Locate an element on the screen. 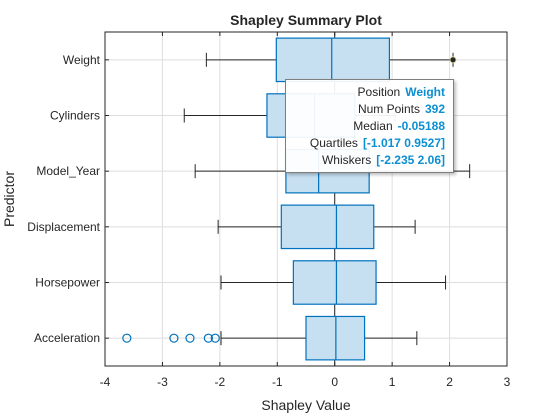 The height and width of the screenshot is (420, 560). datatip-median-value: -0.05188 is located at coordinates (421, 126).